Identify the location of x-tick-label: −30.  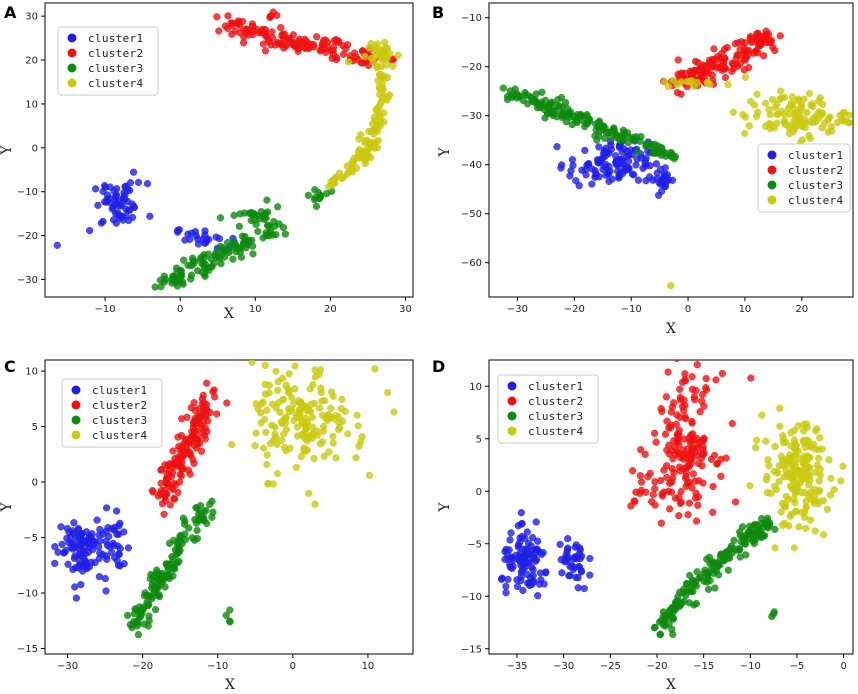
(67, 666).